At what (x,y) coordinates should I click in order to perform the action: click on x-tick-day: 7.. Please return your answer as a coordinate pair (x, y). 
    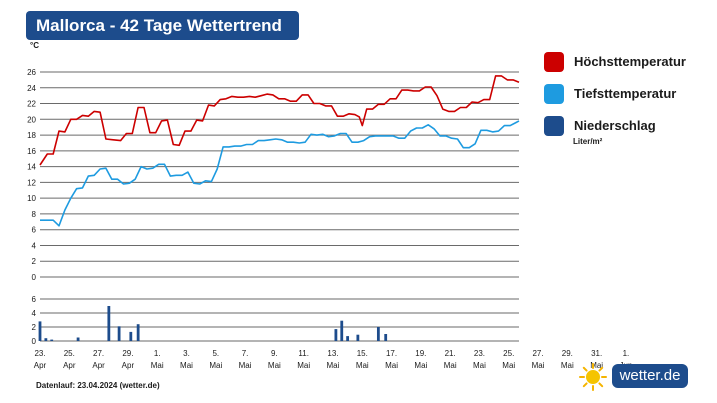
    Looking at the image, I should click on (245, 353).